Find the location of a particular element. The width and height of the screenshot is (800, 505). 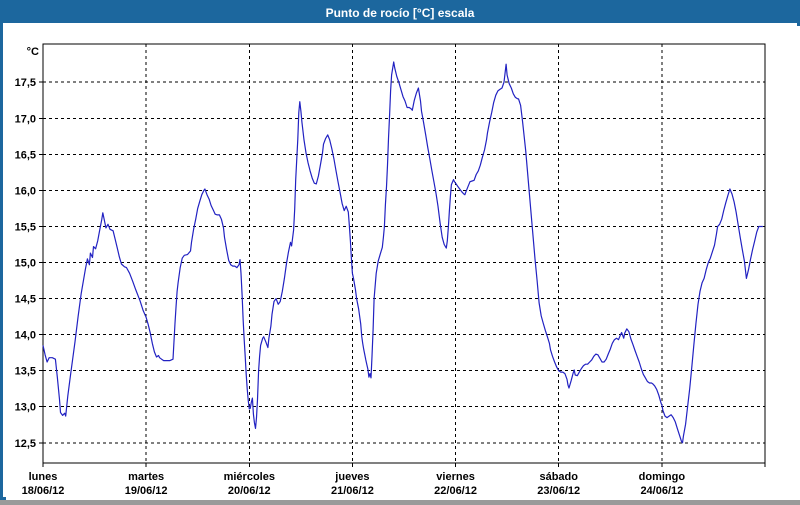

x-day-label: miércoles is located at coordinates (249, 477).